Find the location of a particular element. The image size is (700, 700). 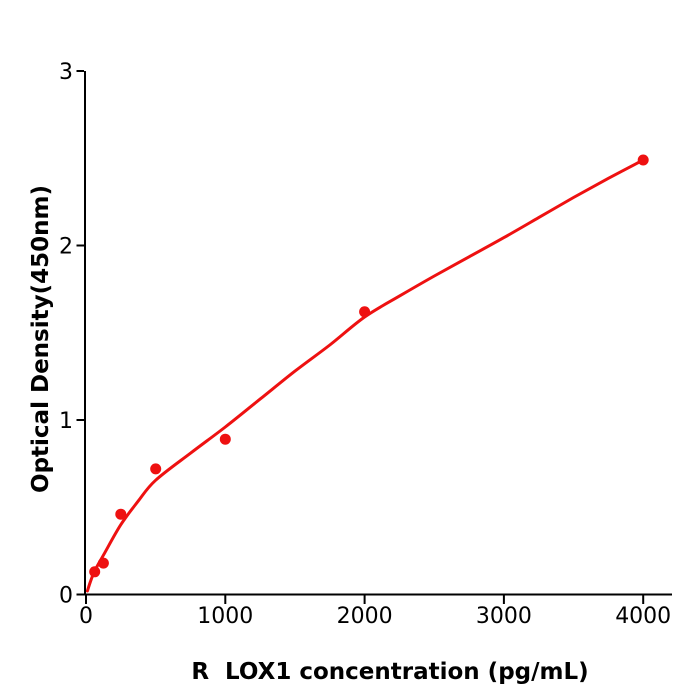

y-tick-label: 3 is located at coordinates (66, 72).